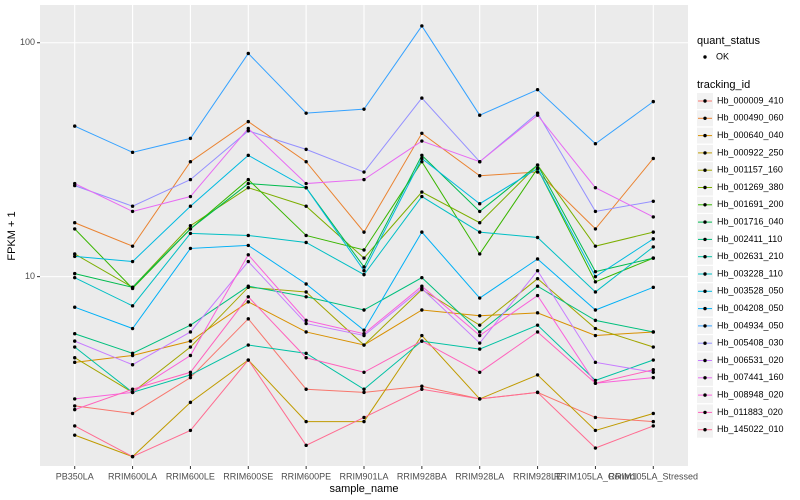  I want to click on legend-label: Hb_001716_040, so click(750, 221).